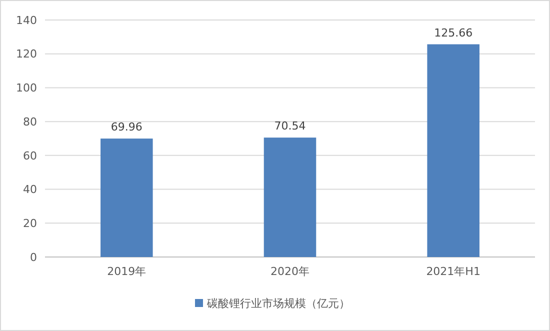 This screenshot has height=331, width=550. What do you see at coordinates (30, 121) in the screenshot?
I see `y-tick-label: 80` at bounding box center [30, 121].